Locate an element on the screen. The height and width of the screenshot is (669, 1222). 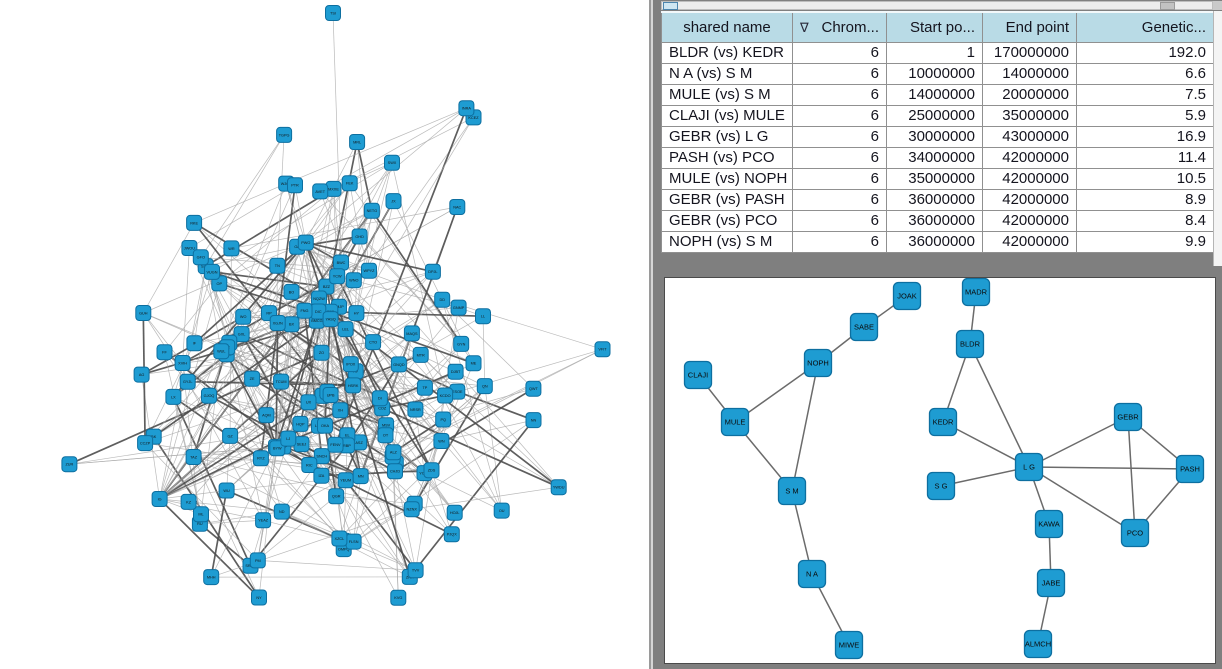
table-row: GEBR (vs) PCO 6 36000000 42000000 8.4 is located at coordinates (937, 220).